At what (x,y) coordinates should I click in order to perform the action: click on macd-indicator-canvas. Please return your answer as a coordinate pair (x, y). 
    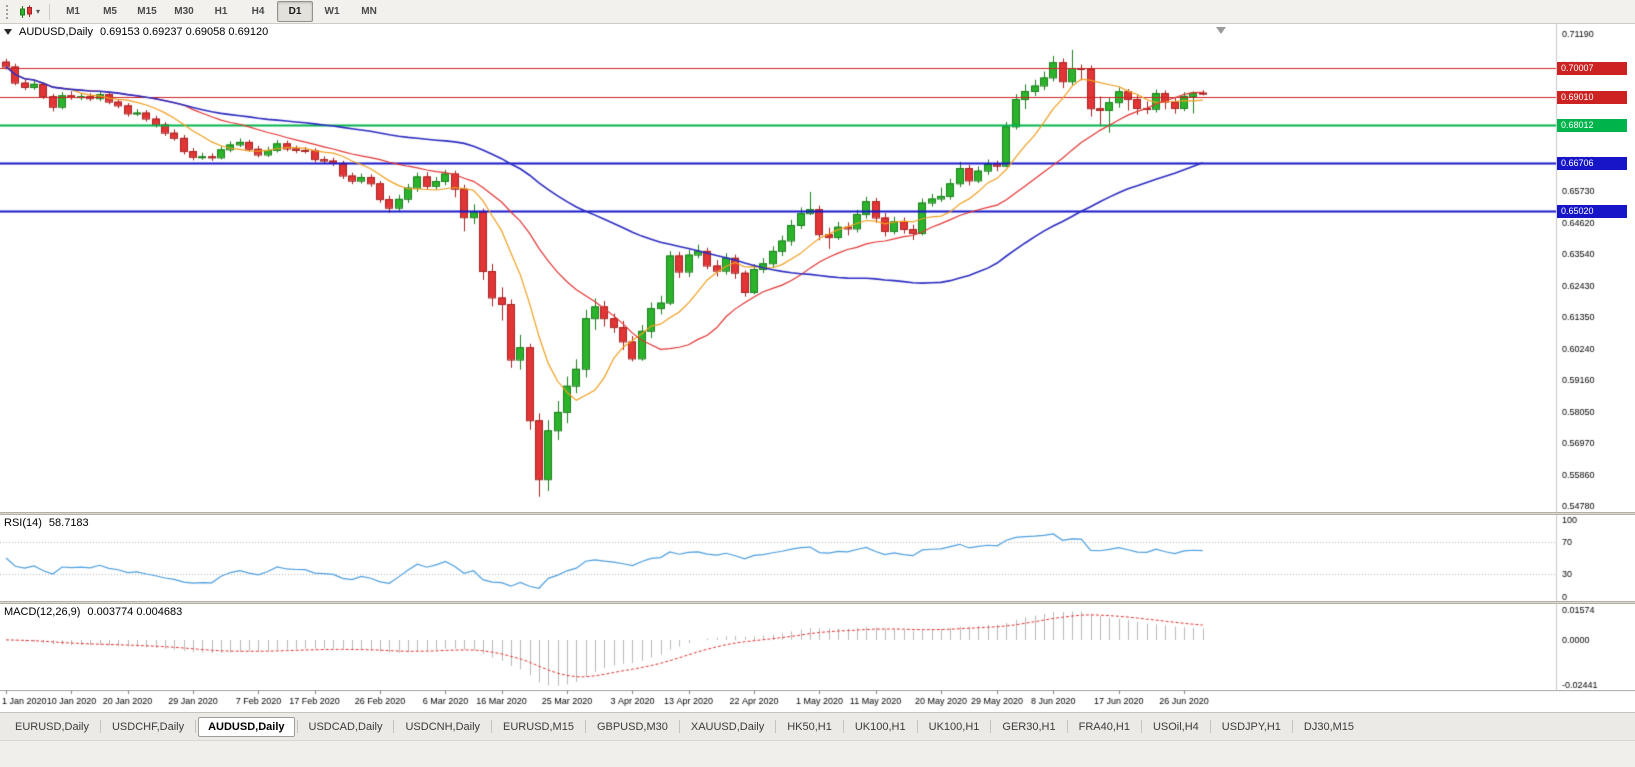
    Looking at the image, I should click on (817, 647).